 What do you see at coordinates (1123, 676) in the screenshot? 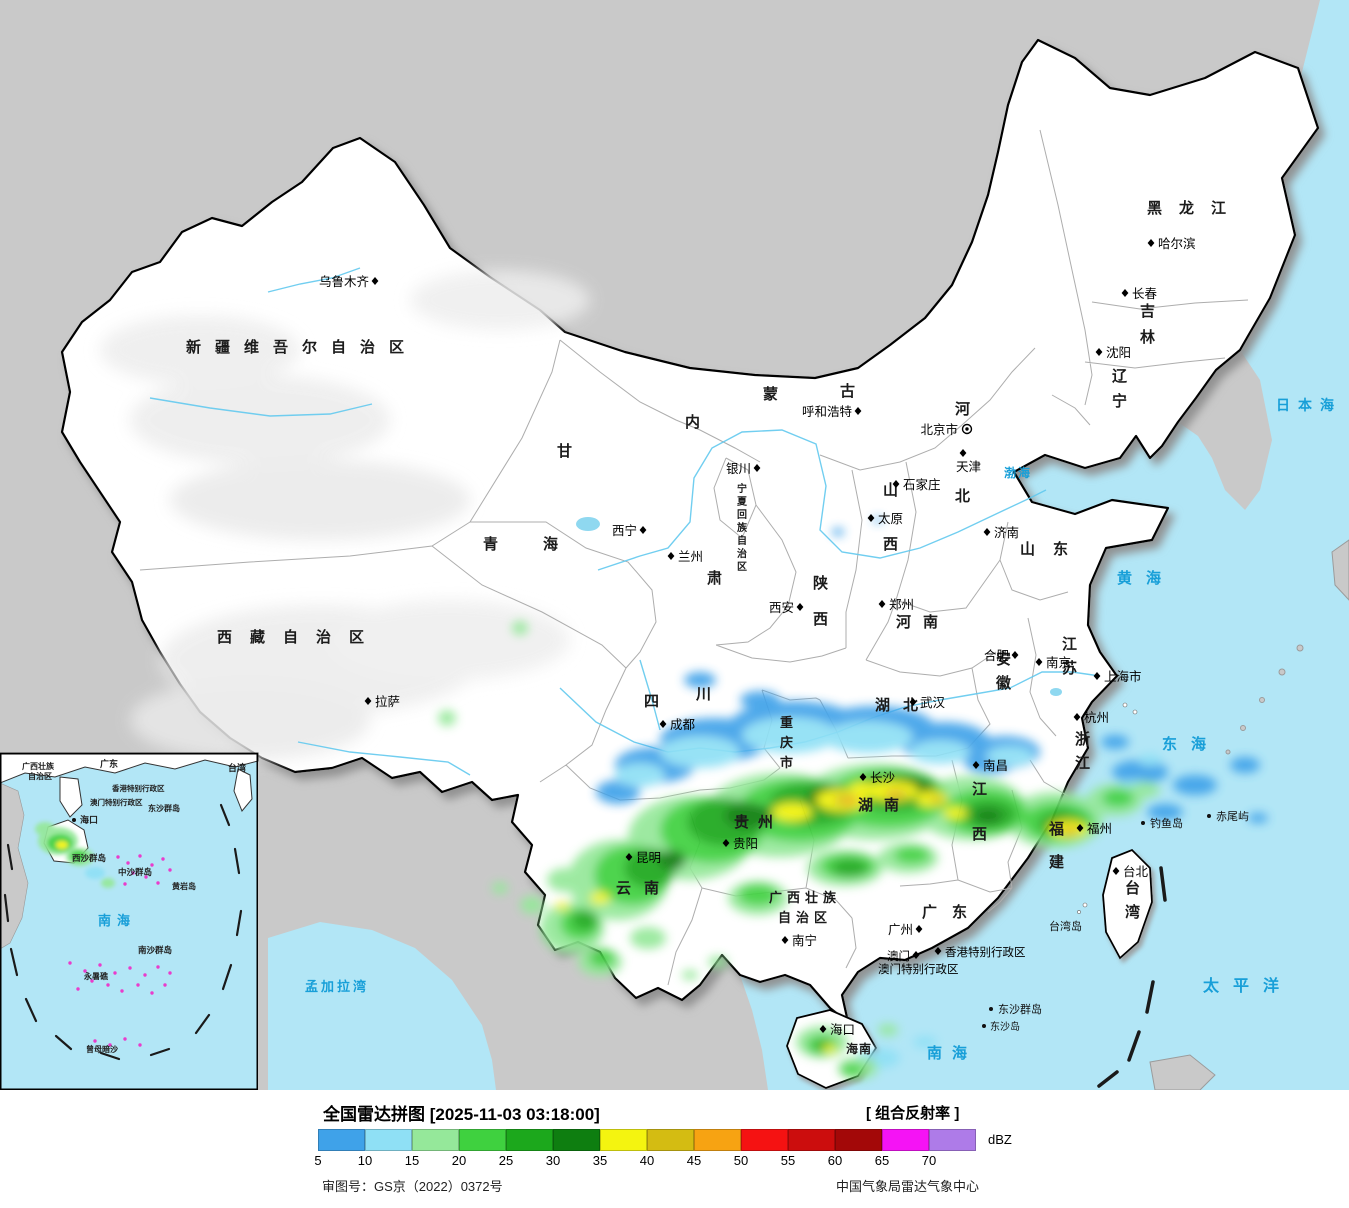
I see `city-label: 上海市` at bounding box center [1123, 676].